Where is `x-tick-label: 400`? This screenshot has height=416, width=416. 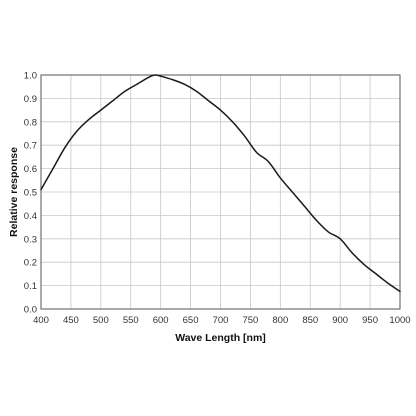 x-tick-label: 400 is located at coordinates (41, 320).